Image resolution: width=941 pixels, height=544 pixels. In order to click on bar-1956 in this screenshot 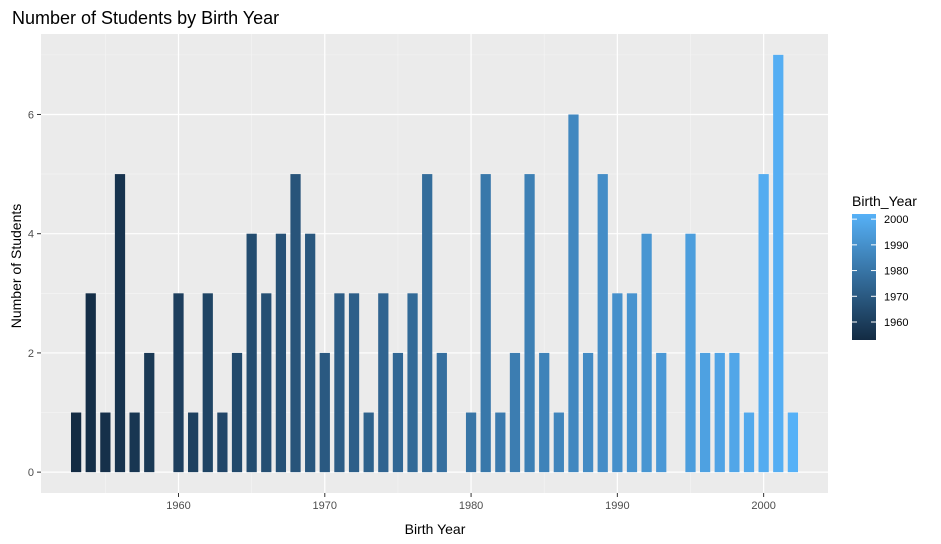, I will do `click(120, 323)`.